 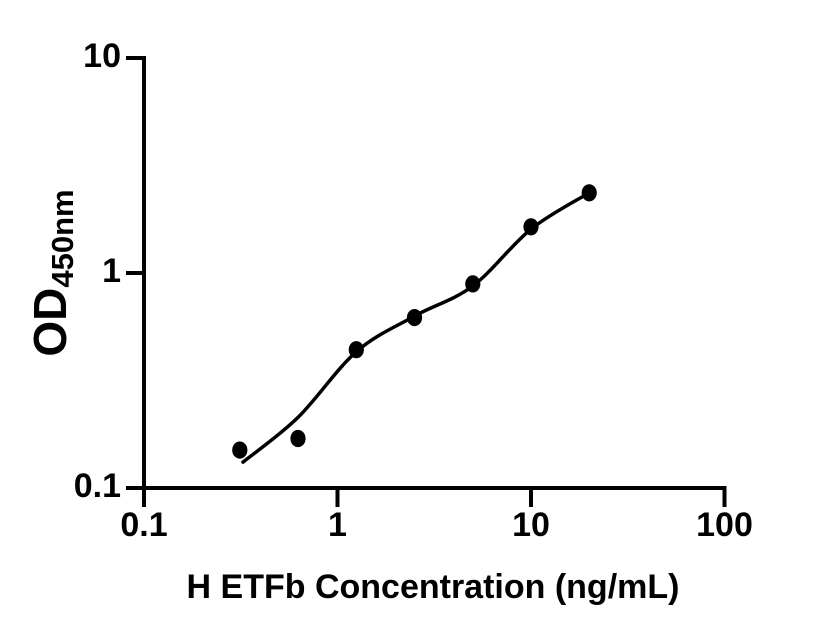 I want to click on x-tick-label: 10, so click(x=531, y=525).